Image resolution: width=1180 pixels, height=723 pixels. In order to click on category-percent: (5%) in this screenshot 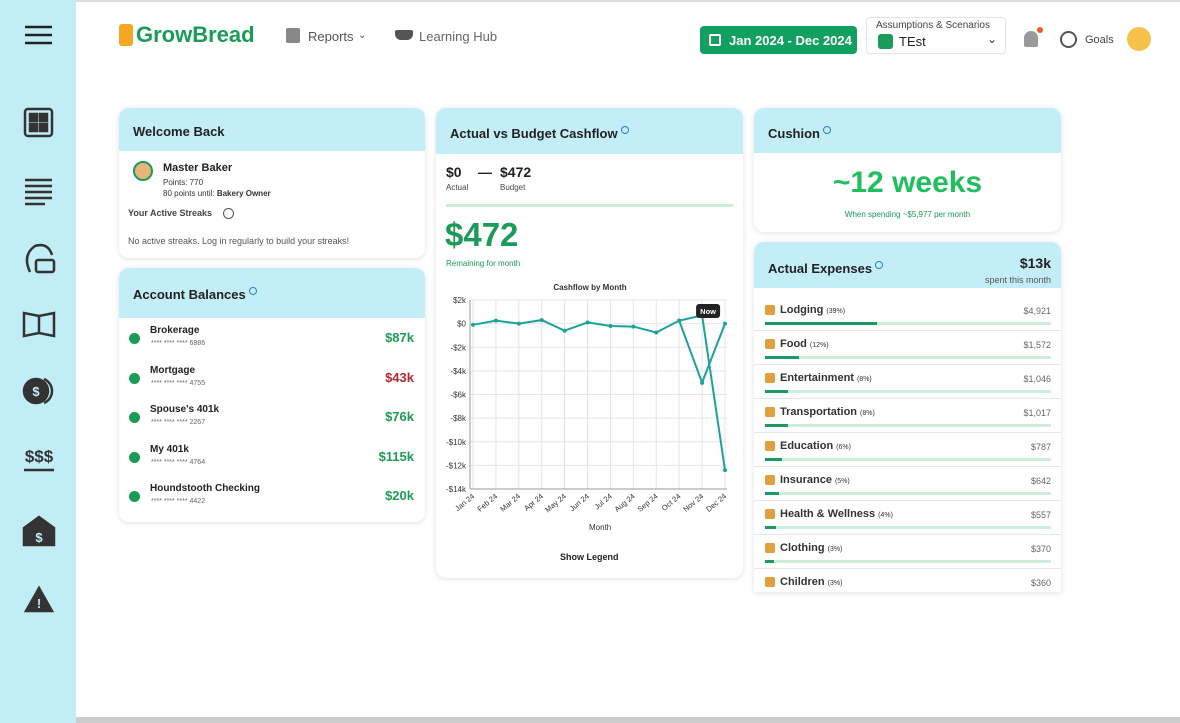, I will do `click(842, 481)`.